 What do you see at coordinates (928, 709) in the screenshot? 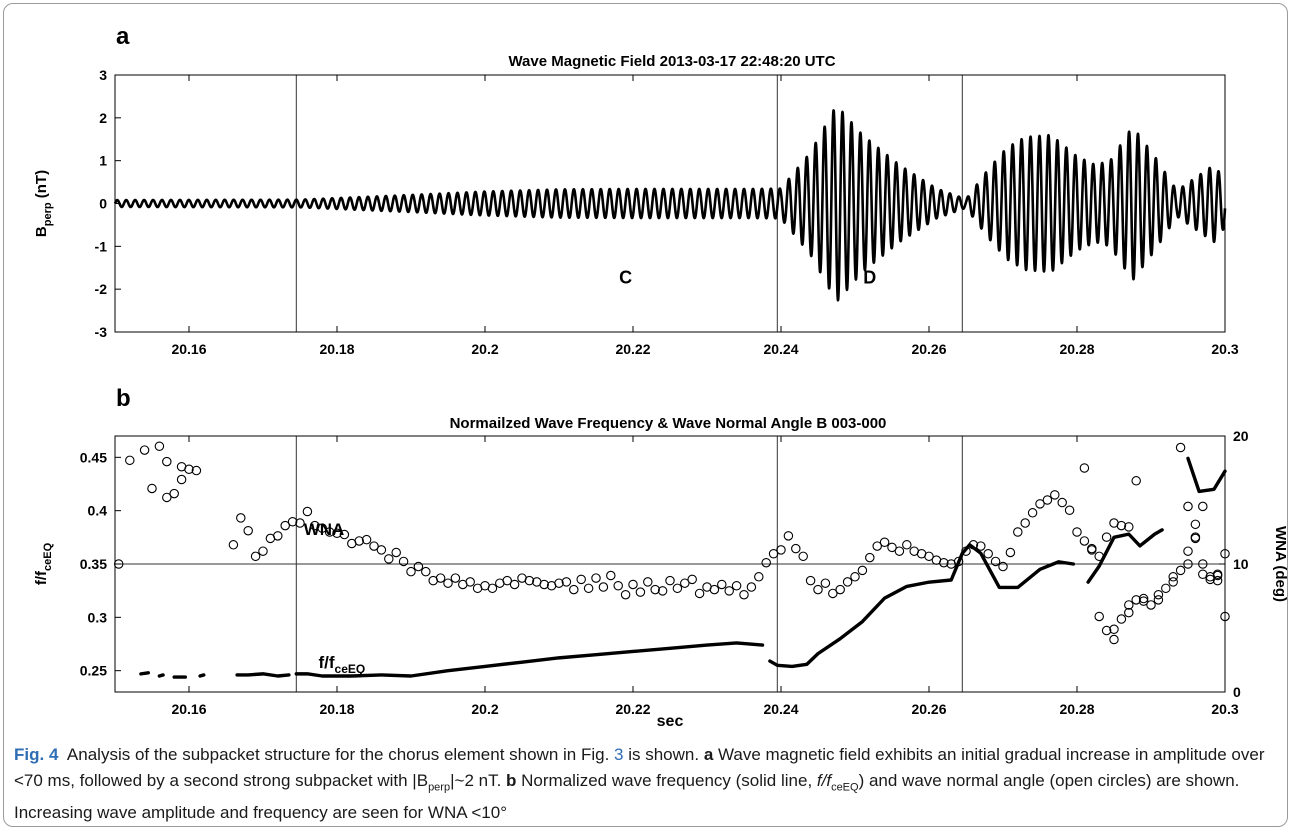
I see `x-tick-label: 20.26` at bounding box center [928, 709].